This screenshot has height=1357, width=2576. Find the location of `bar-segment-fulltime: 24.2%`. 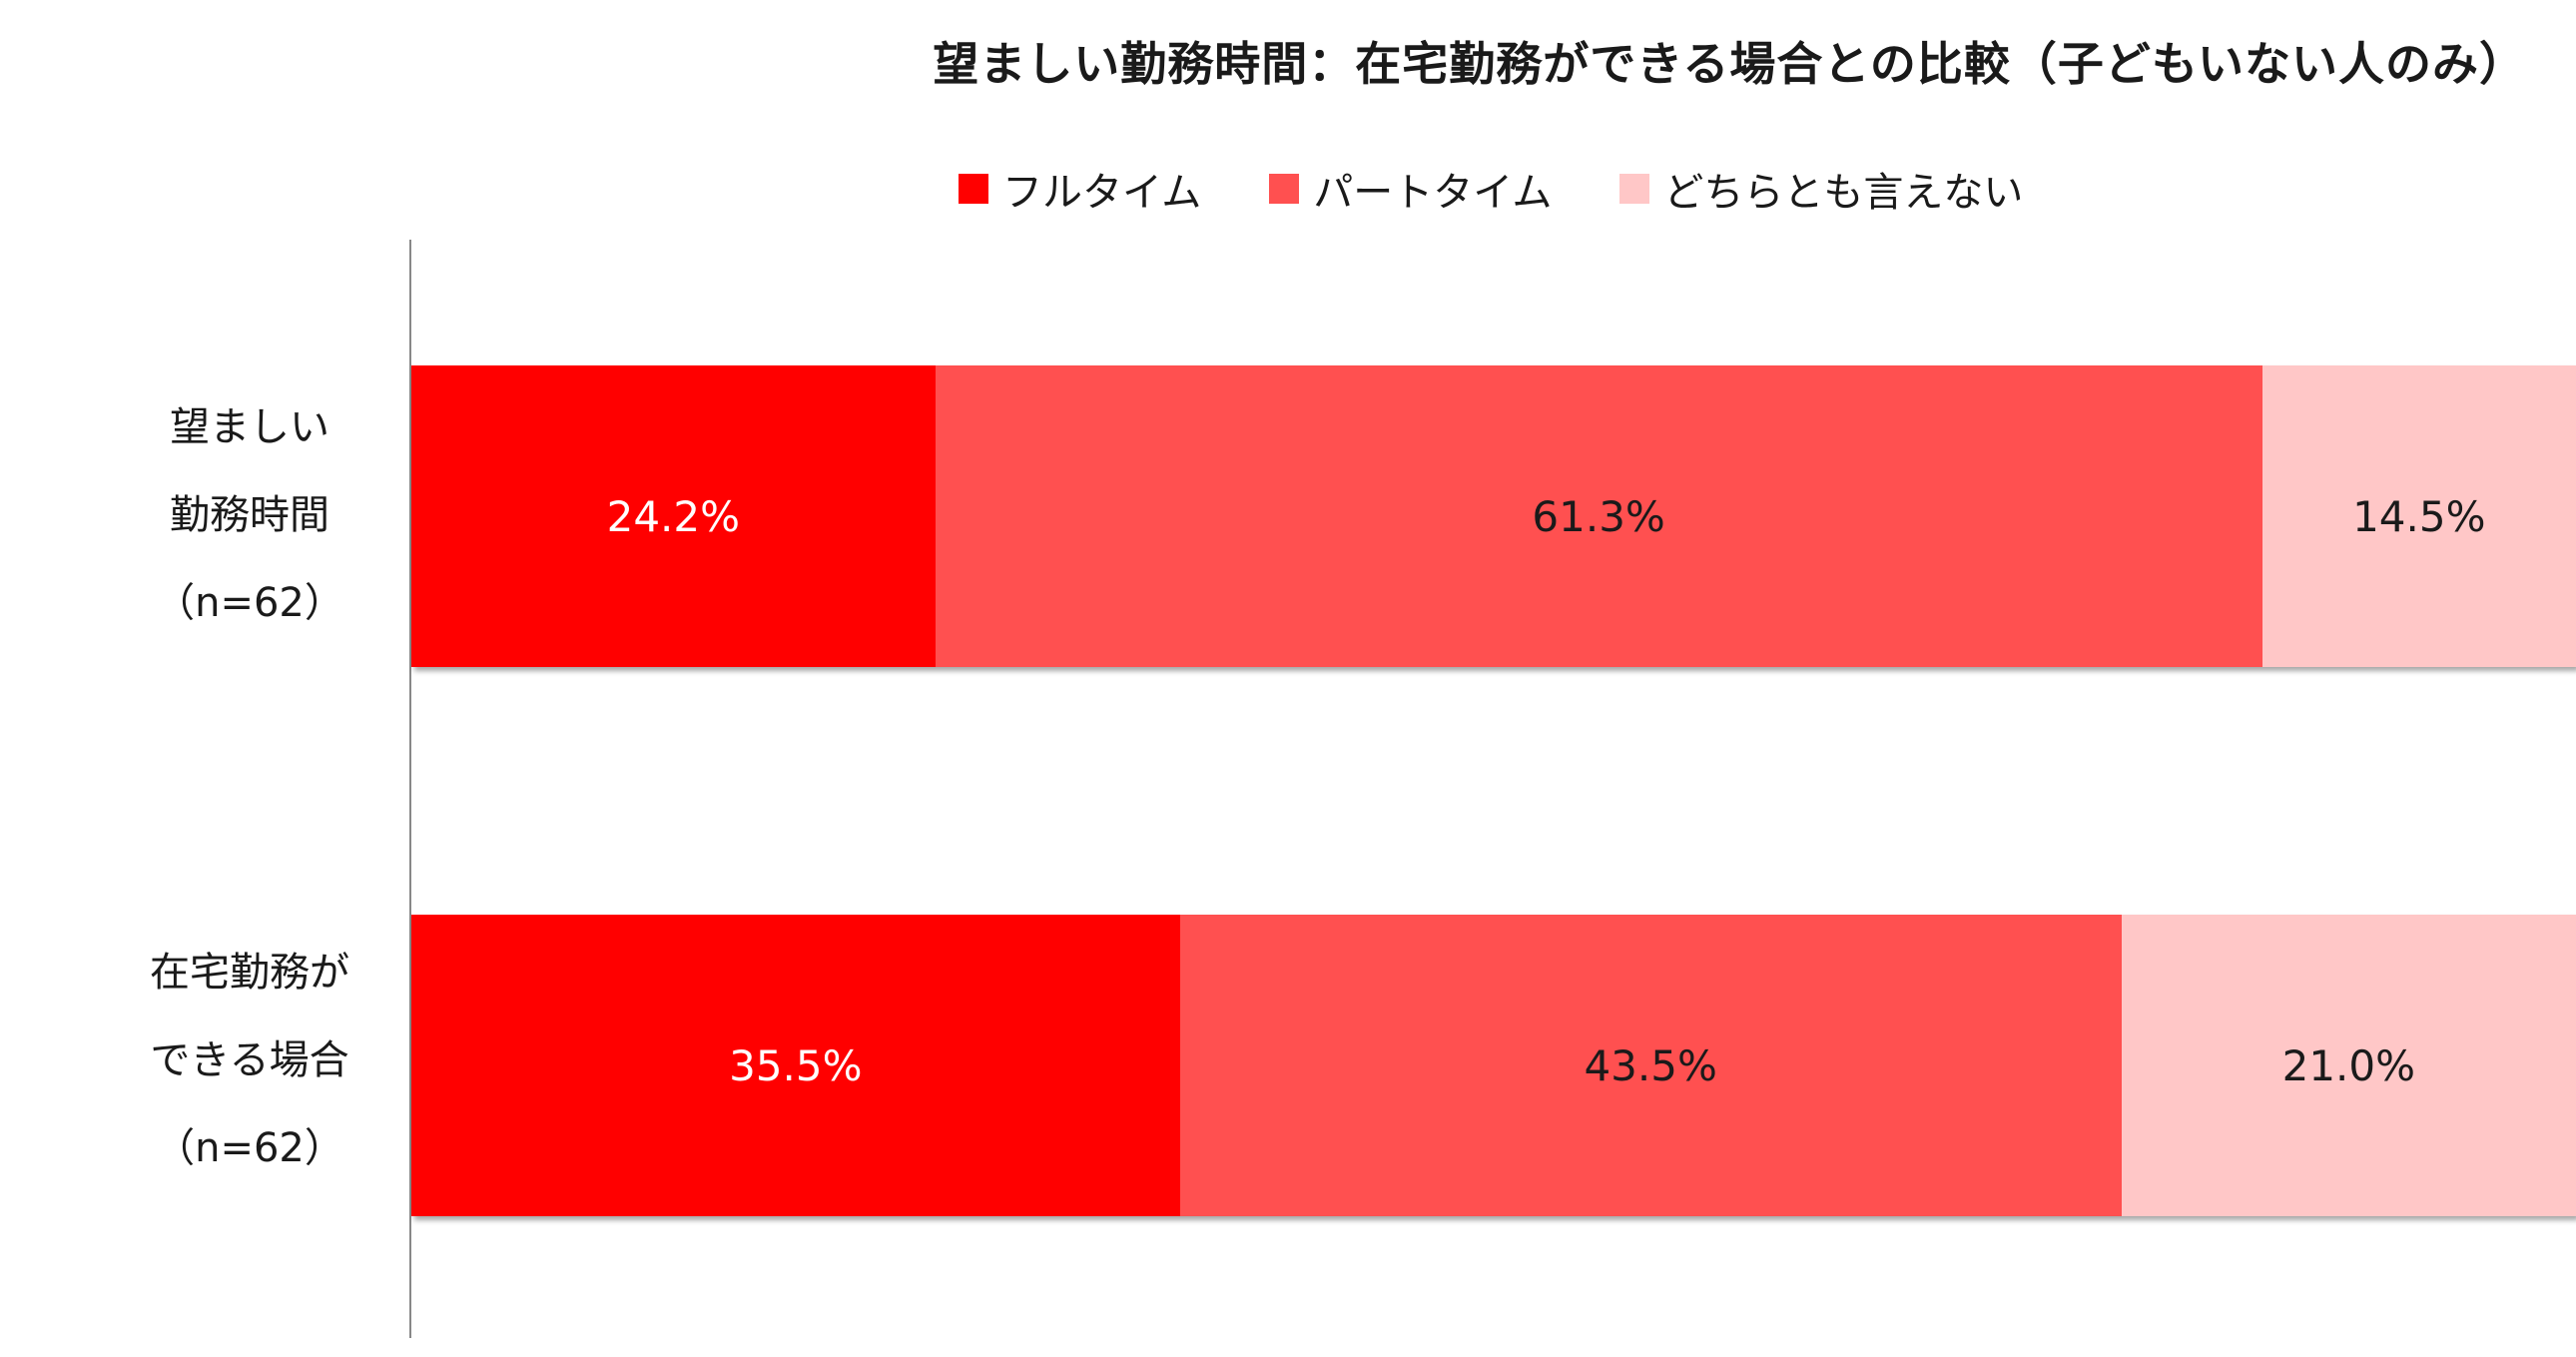

bar-segment-fulltime: 24.2% is located at coordinates (673, 516).